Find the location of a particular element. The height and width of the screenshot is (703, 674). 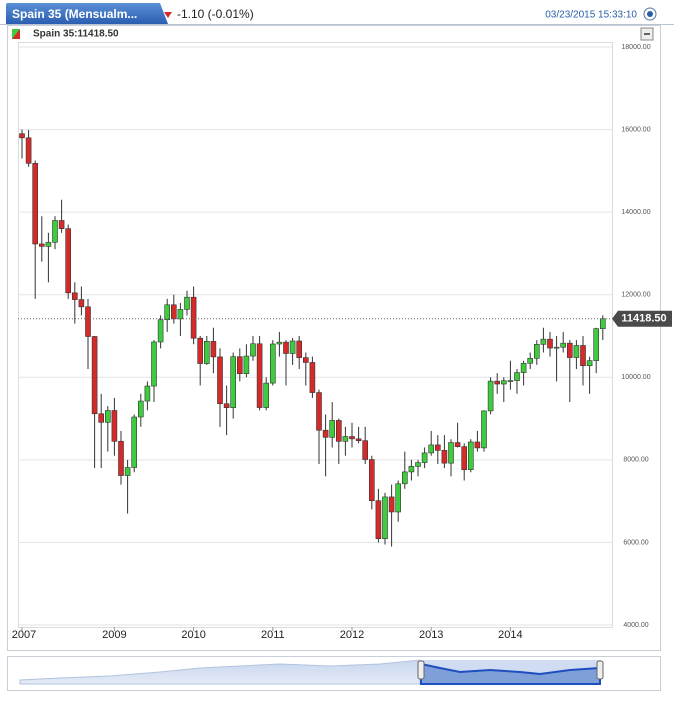

y-tick-label: 10000.00 is located at coordinates (635, 377).